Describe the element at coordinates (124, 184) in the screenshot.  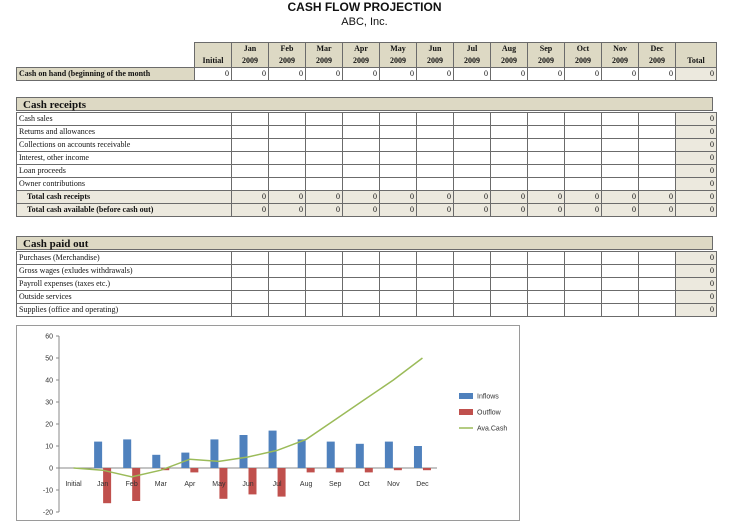
I see `row-label: Owner contributions` at that location.